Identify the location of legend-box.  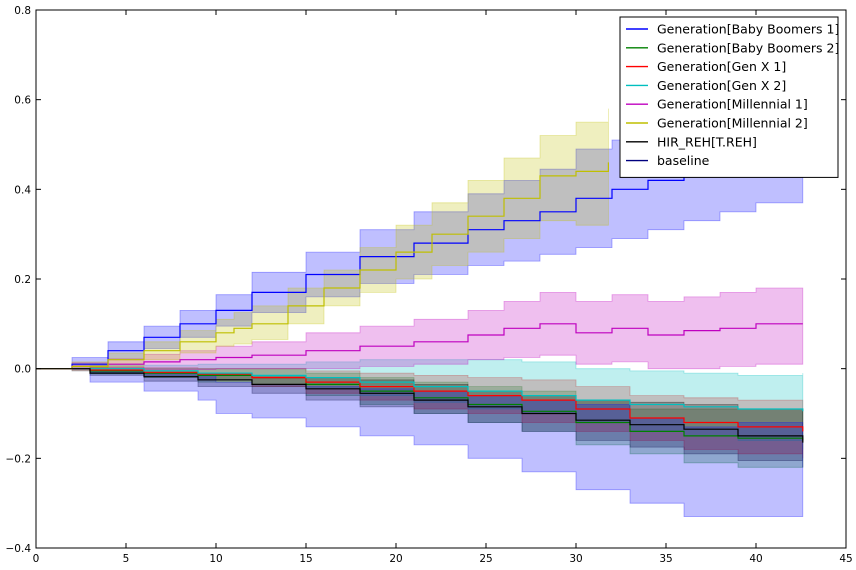
(729, 97).